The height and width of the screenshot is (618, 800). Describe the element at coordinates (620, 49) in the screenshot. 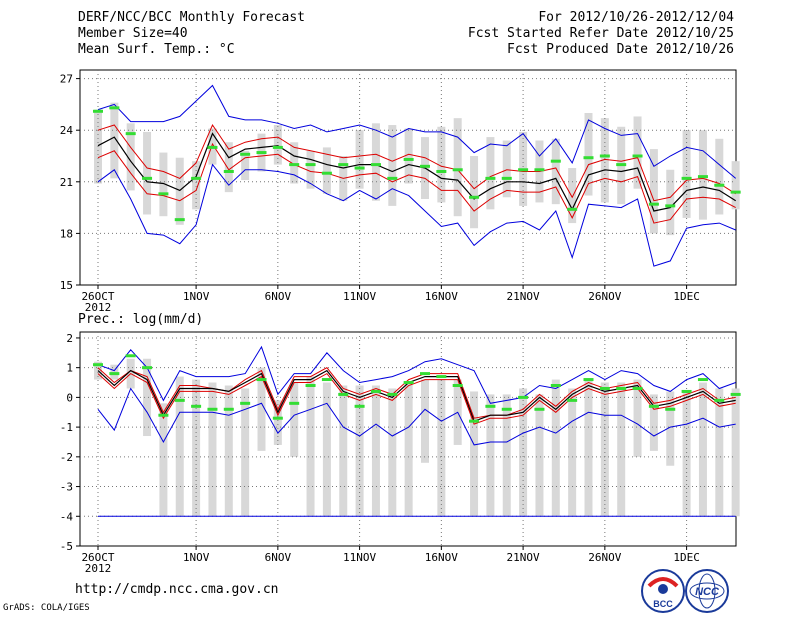

I see `produced-date: Fcst Produced Date 2012/10/26` at that location.